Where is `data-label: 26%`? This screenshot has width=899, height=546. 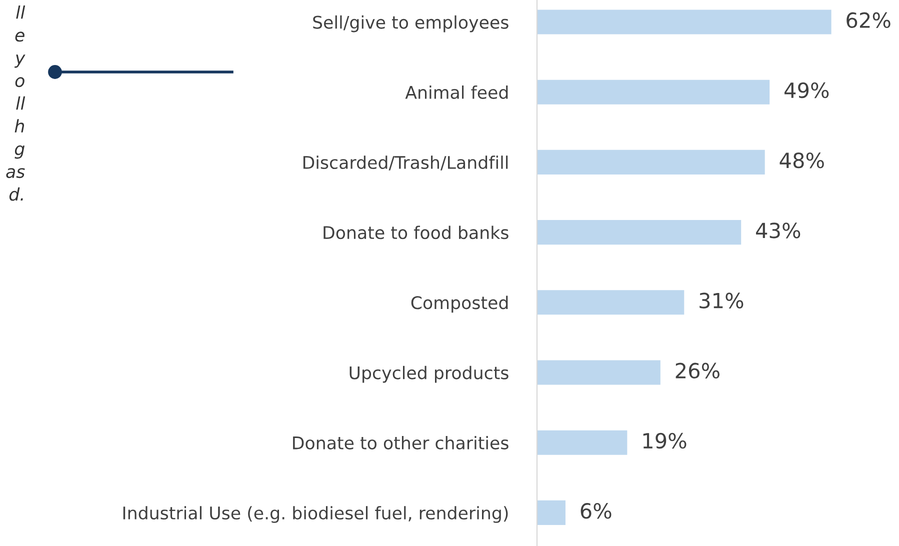
data-label: 26% is located at coordinates (698, 370).